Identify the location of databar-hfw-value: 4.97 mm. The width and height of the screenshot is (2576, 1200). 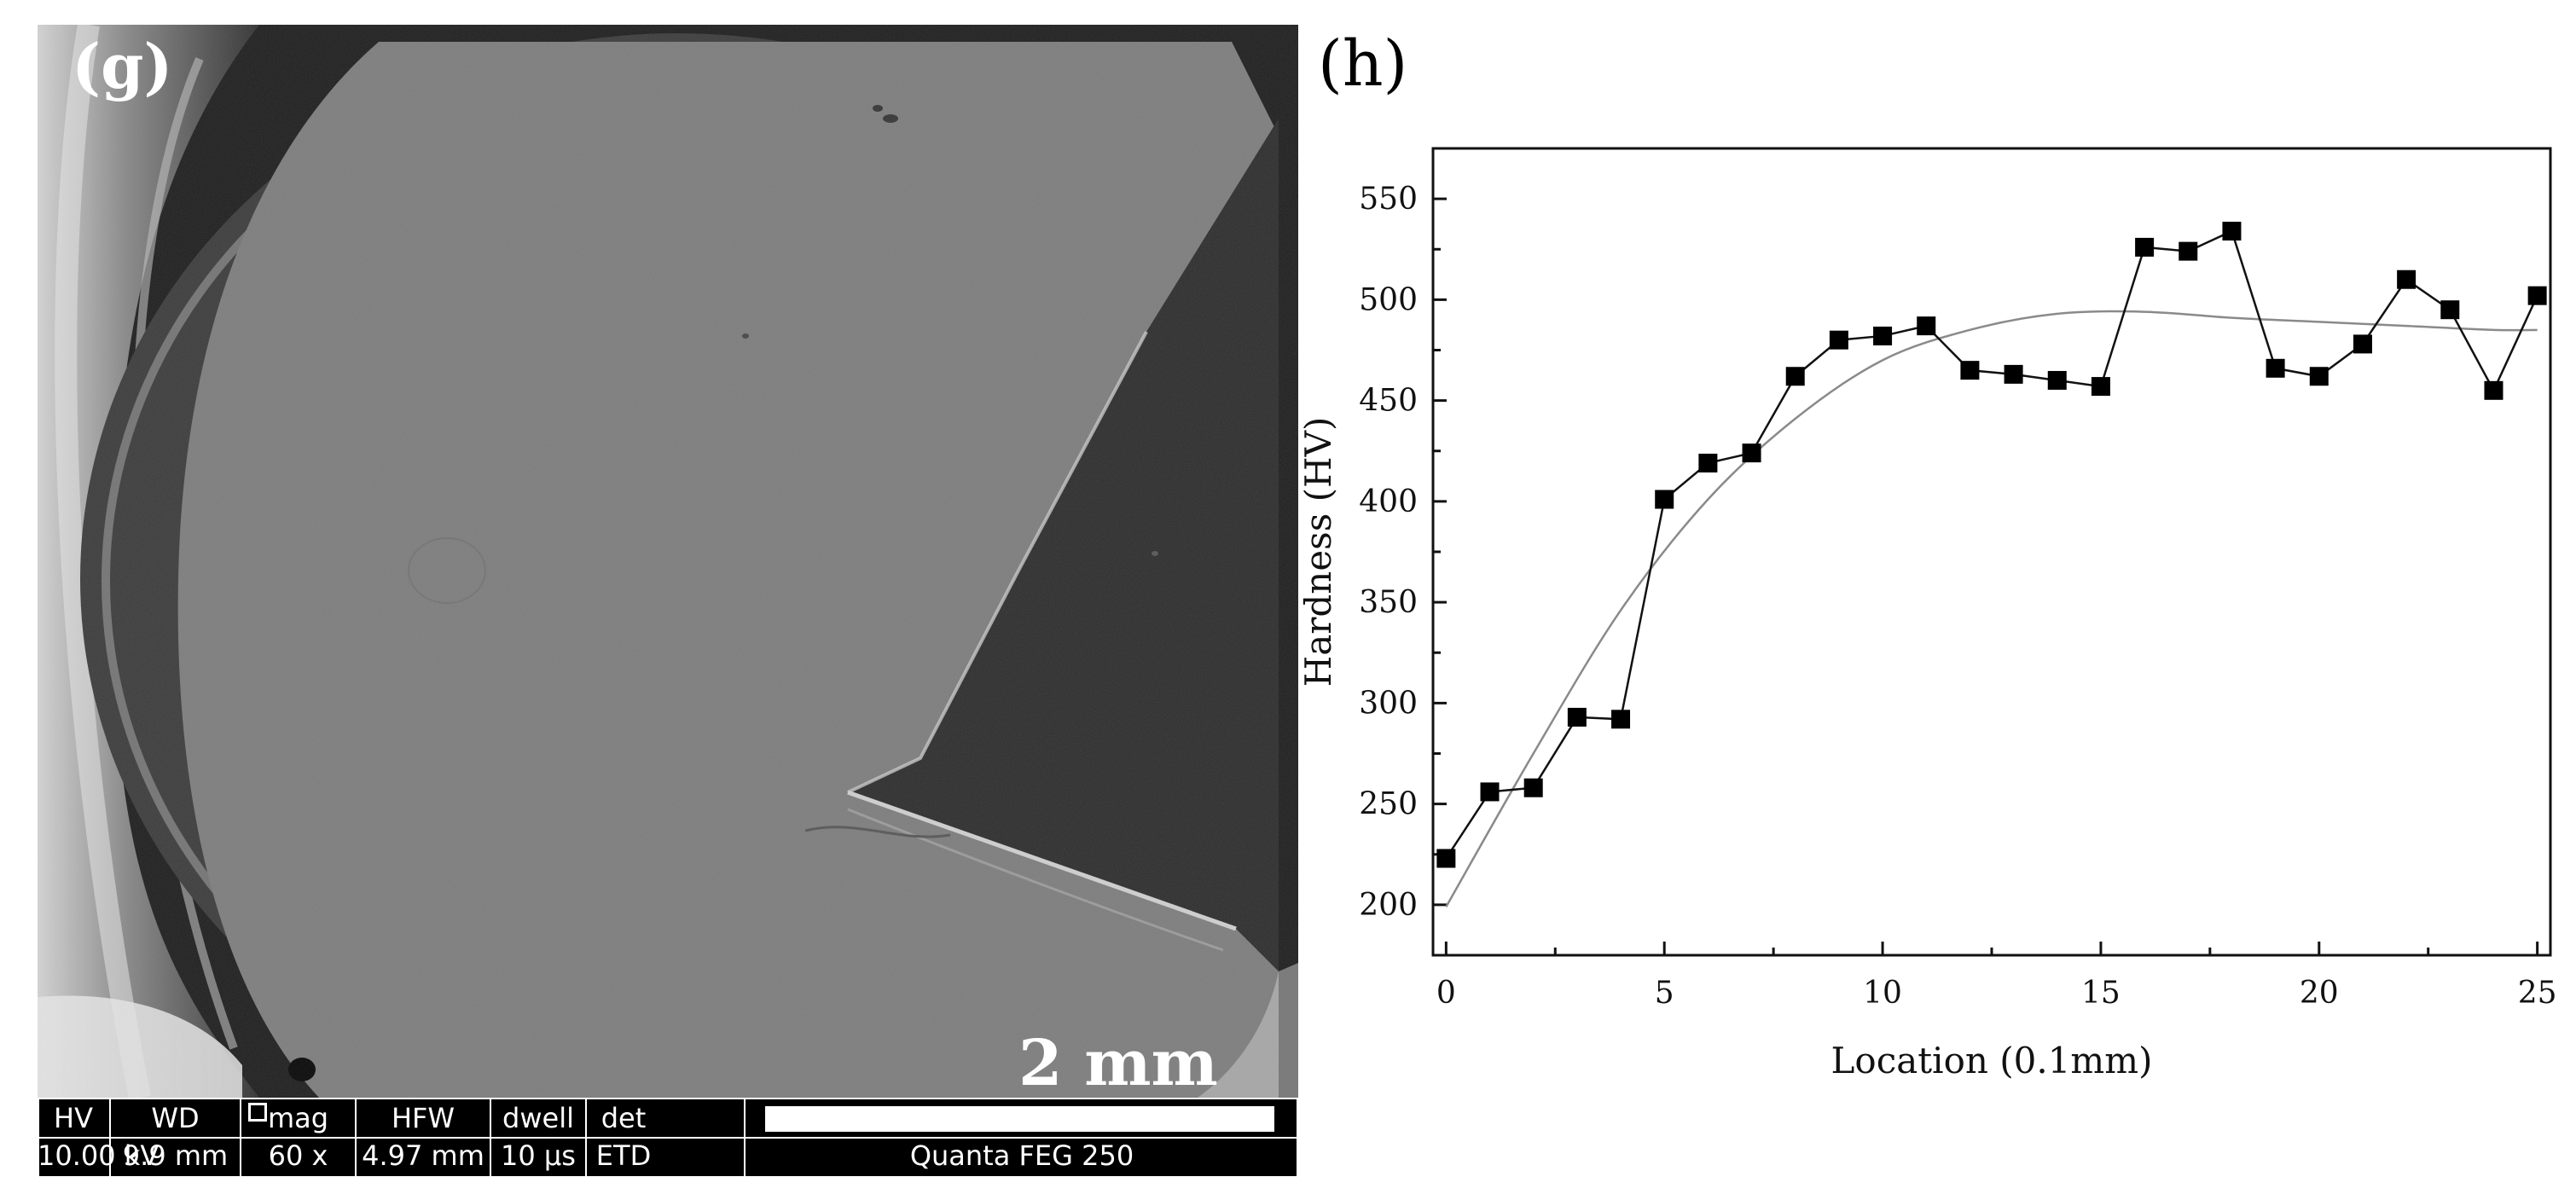
(423, 1155).